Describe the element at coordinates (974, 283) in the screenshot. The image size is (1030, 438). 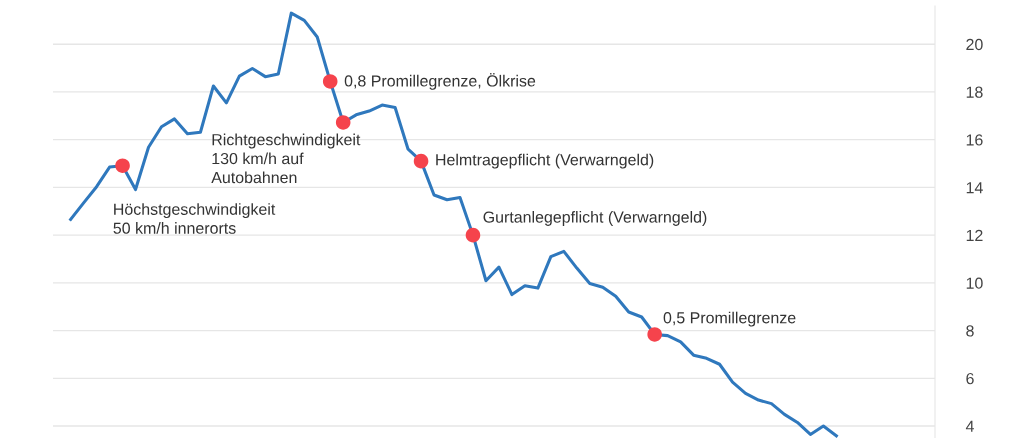
I see `y-tick-label: 10` at that location.